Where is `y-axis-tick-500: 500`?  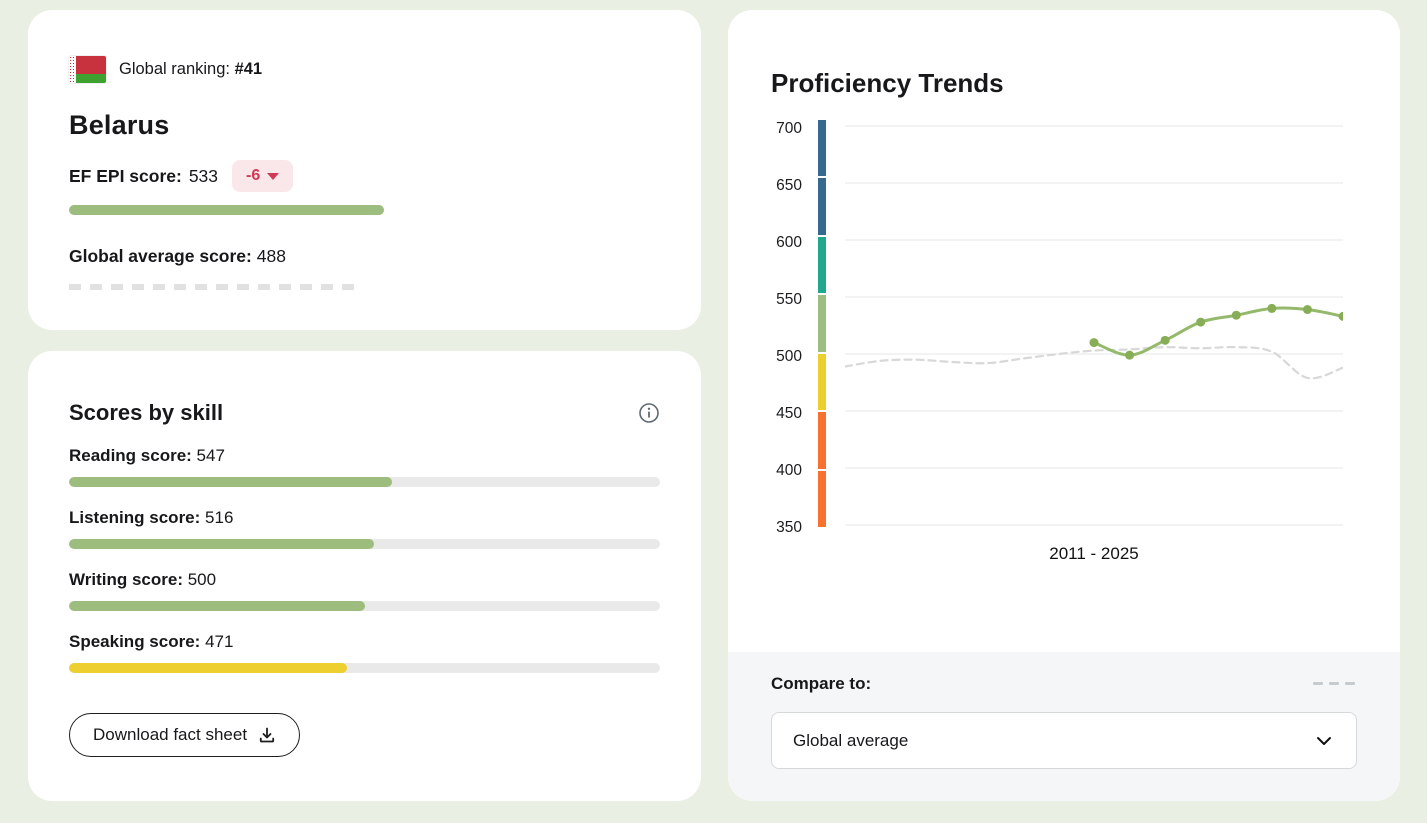 y-axis-tick-500: 500 is located at coordinates (789, 356).